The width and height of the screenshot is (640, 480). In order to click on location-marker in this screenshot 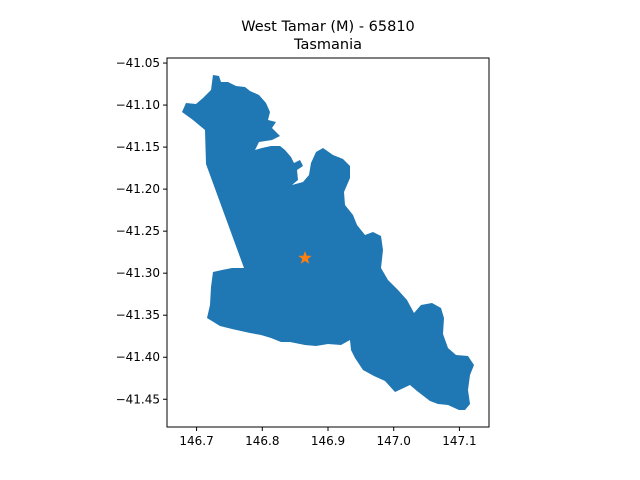, I will do `click(305, 257)`.